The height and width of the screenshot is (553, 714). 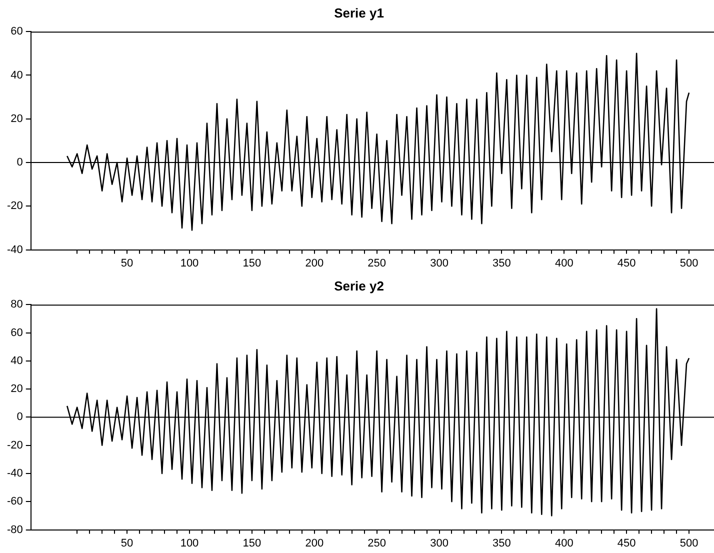 What do you see at coordinates (359, 12) in the screenshot?
I see `chart-title: Serie y1` at bounding box center [359, 12].